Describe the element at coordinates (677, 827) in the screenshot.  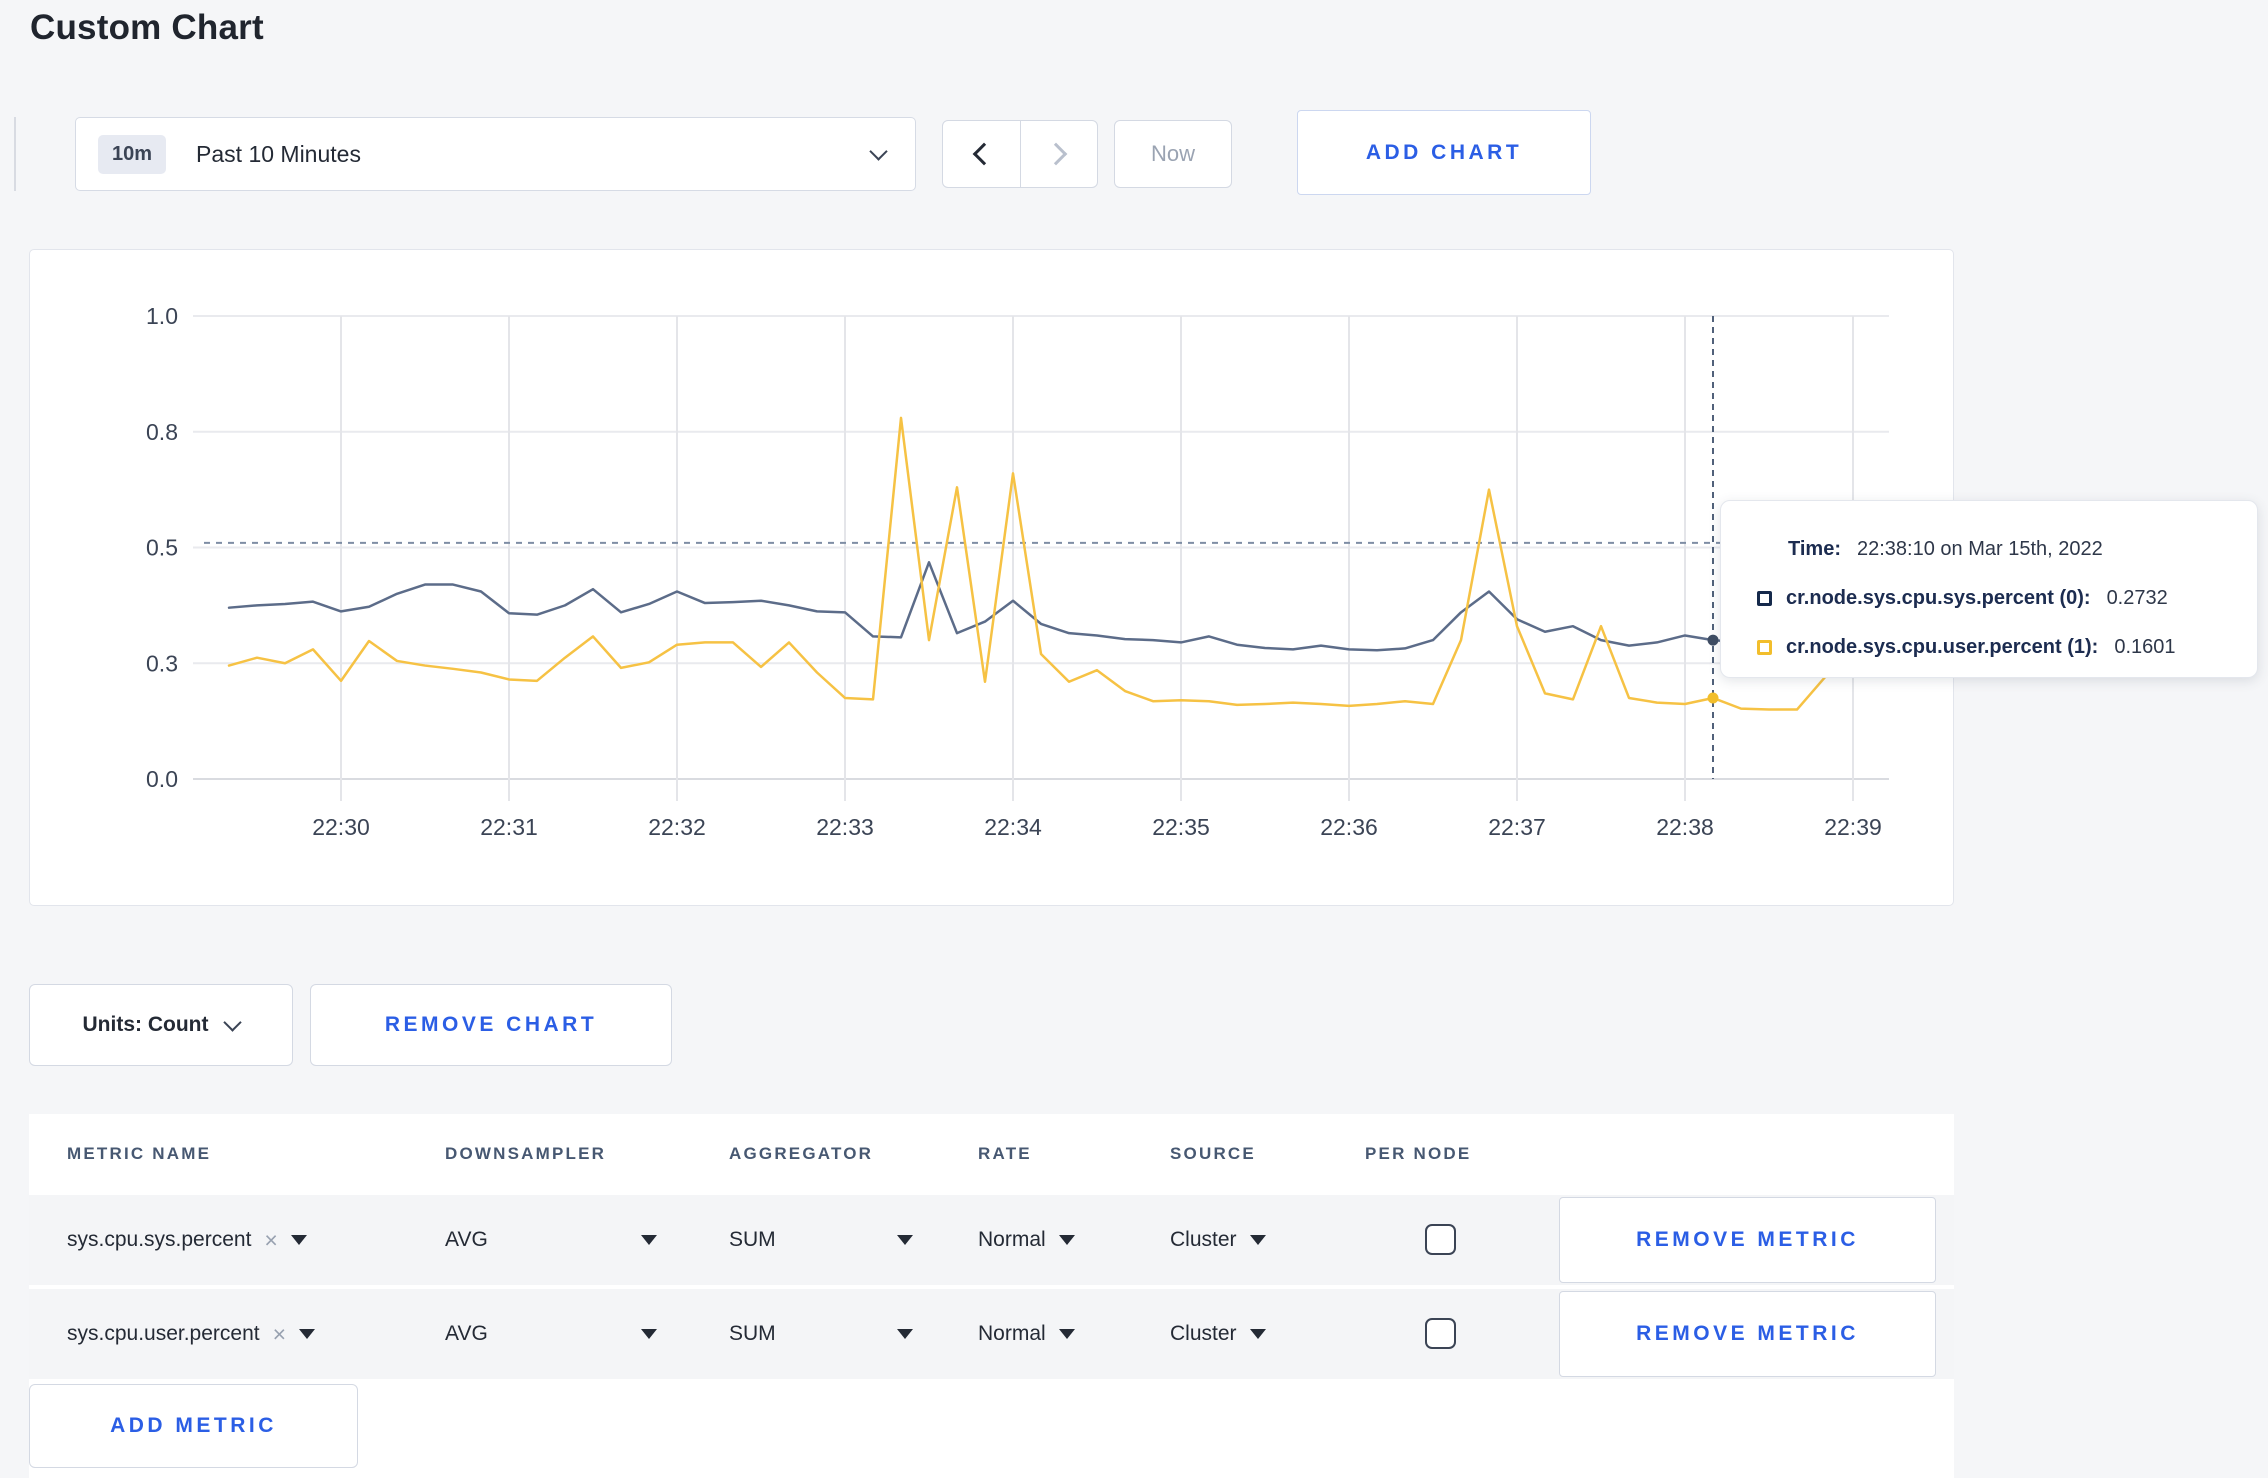
I see `x-tick-label: 22:32` at that location.